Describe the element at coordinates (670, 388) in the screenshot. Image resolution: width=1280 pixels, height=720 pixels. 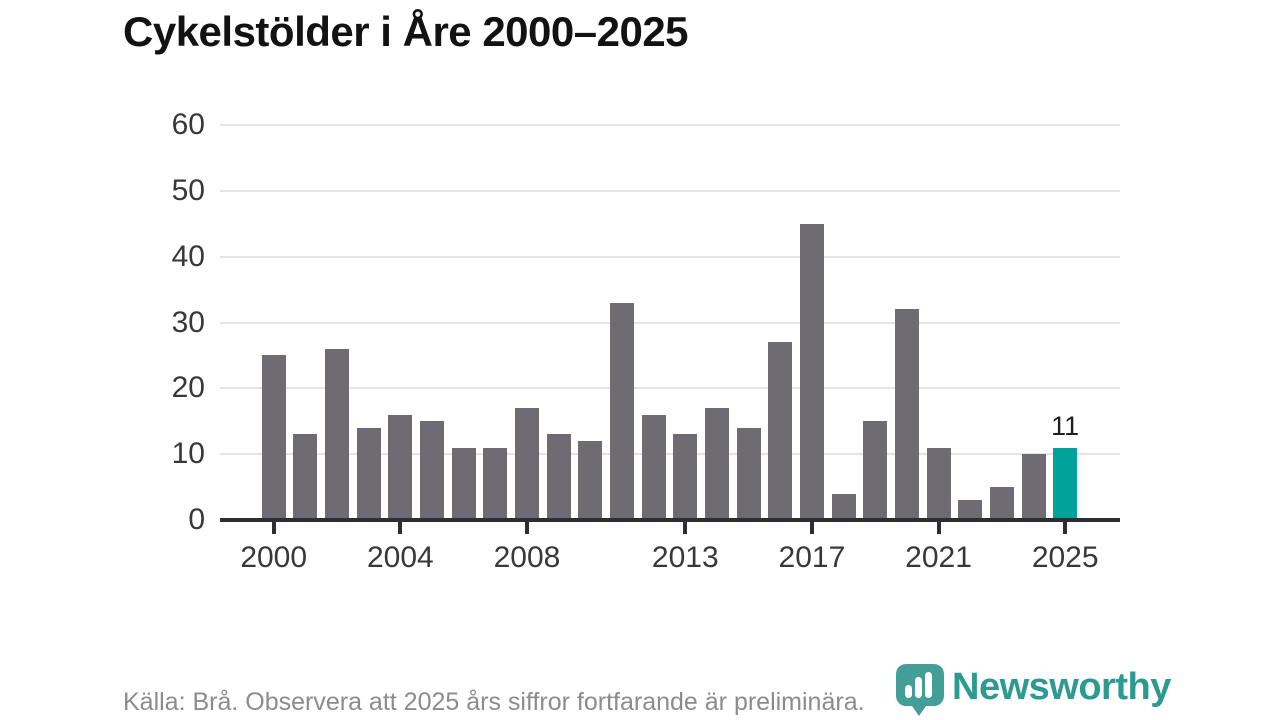
I see `gridline-y20` at that location.